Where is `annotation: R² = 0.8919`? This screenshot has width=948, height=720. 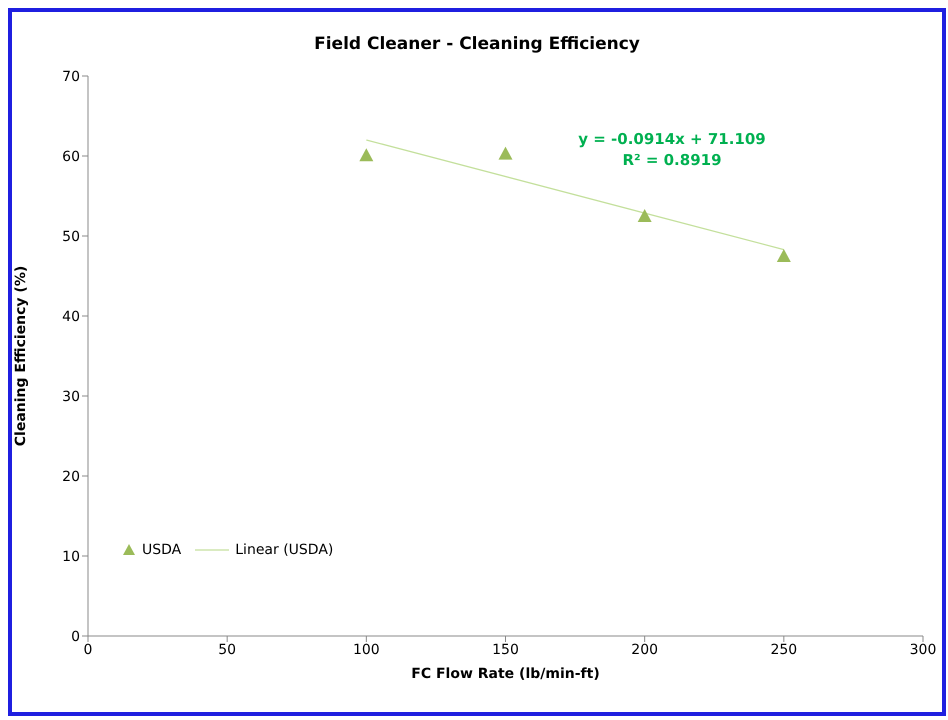 annotation: R² = 0.8919 is located at coordinates (672, 160).